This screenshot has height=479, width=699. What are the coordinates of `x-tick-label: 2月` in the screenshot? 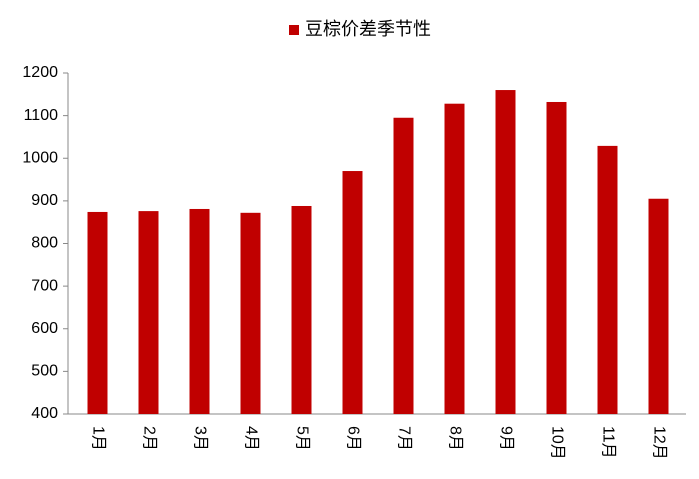 It's located at (148, 438).